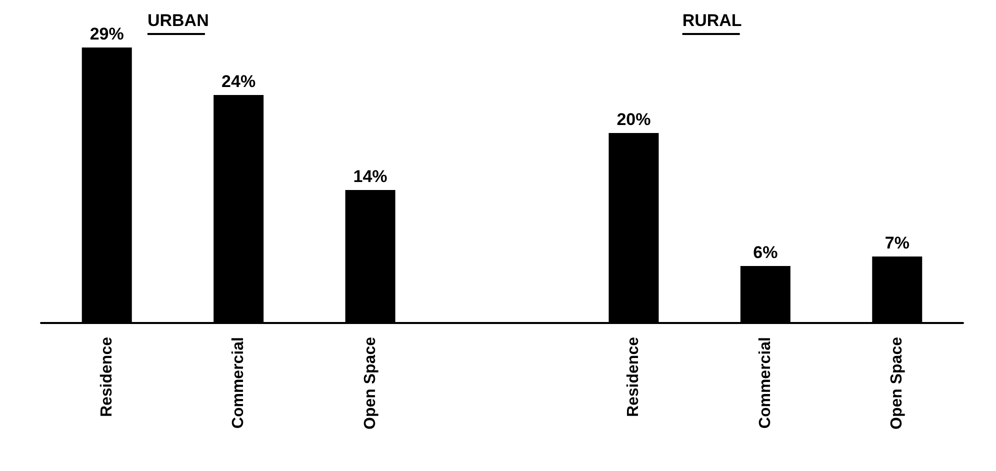 This screenshot has width=996, height=471. I want to click on data-label: 14%, so click(370, 176).